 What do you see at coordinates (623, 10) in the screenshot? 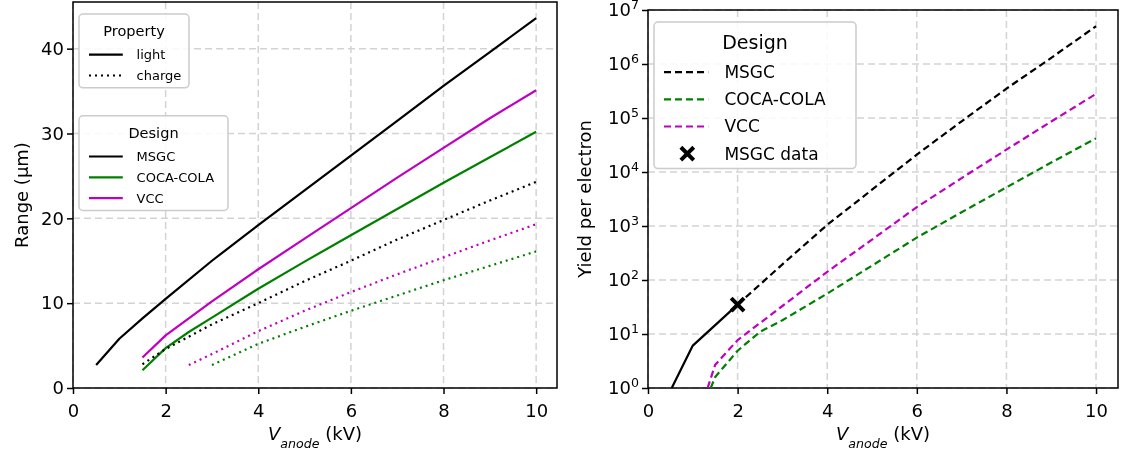
I see `y-tick-label: 10$^{7}$` at bounding box center [623, 10].